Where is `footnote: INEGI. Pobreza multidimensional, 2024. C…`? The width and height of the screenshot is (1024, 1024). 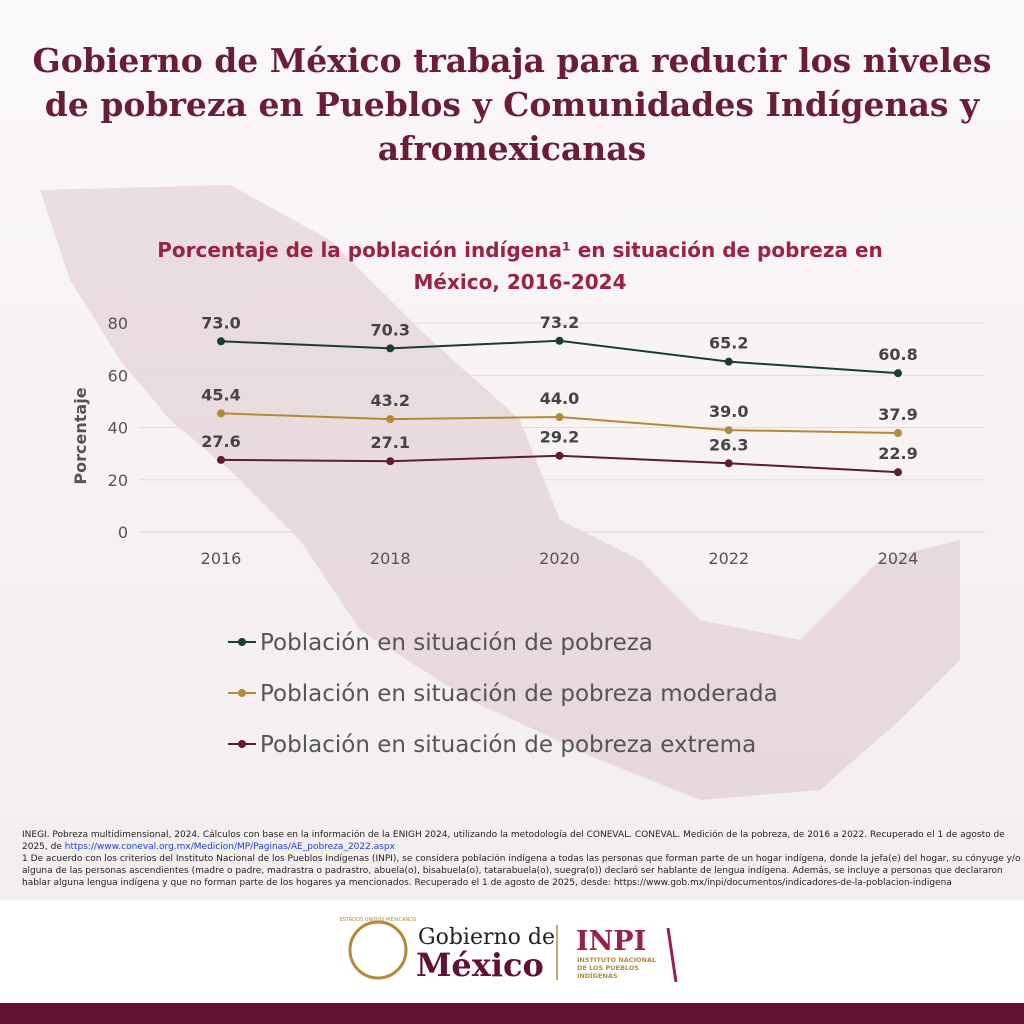 footnote: INEGI. Pobreza multidimensional, 2024. C… is located at coordinates (513, 834).